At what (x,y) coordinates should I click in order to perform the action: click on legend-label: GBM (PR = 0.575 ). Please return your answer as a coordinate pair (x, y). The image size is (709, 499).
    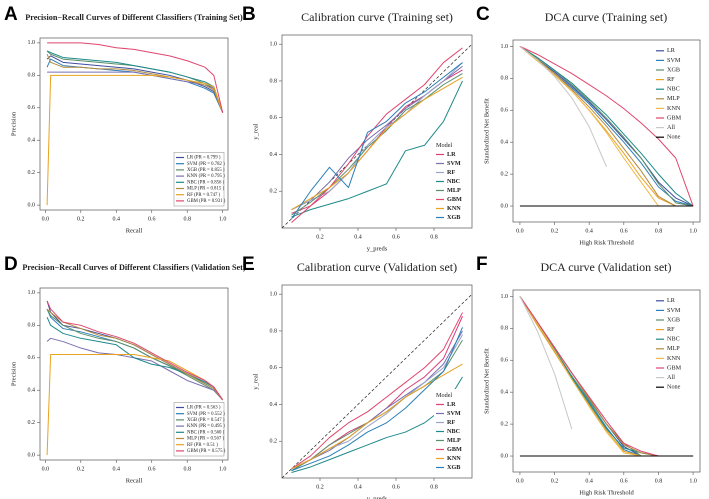
    Looking at the image, I should click on (206, 451).